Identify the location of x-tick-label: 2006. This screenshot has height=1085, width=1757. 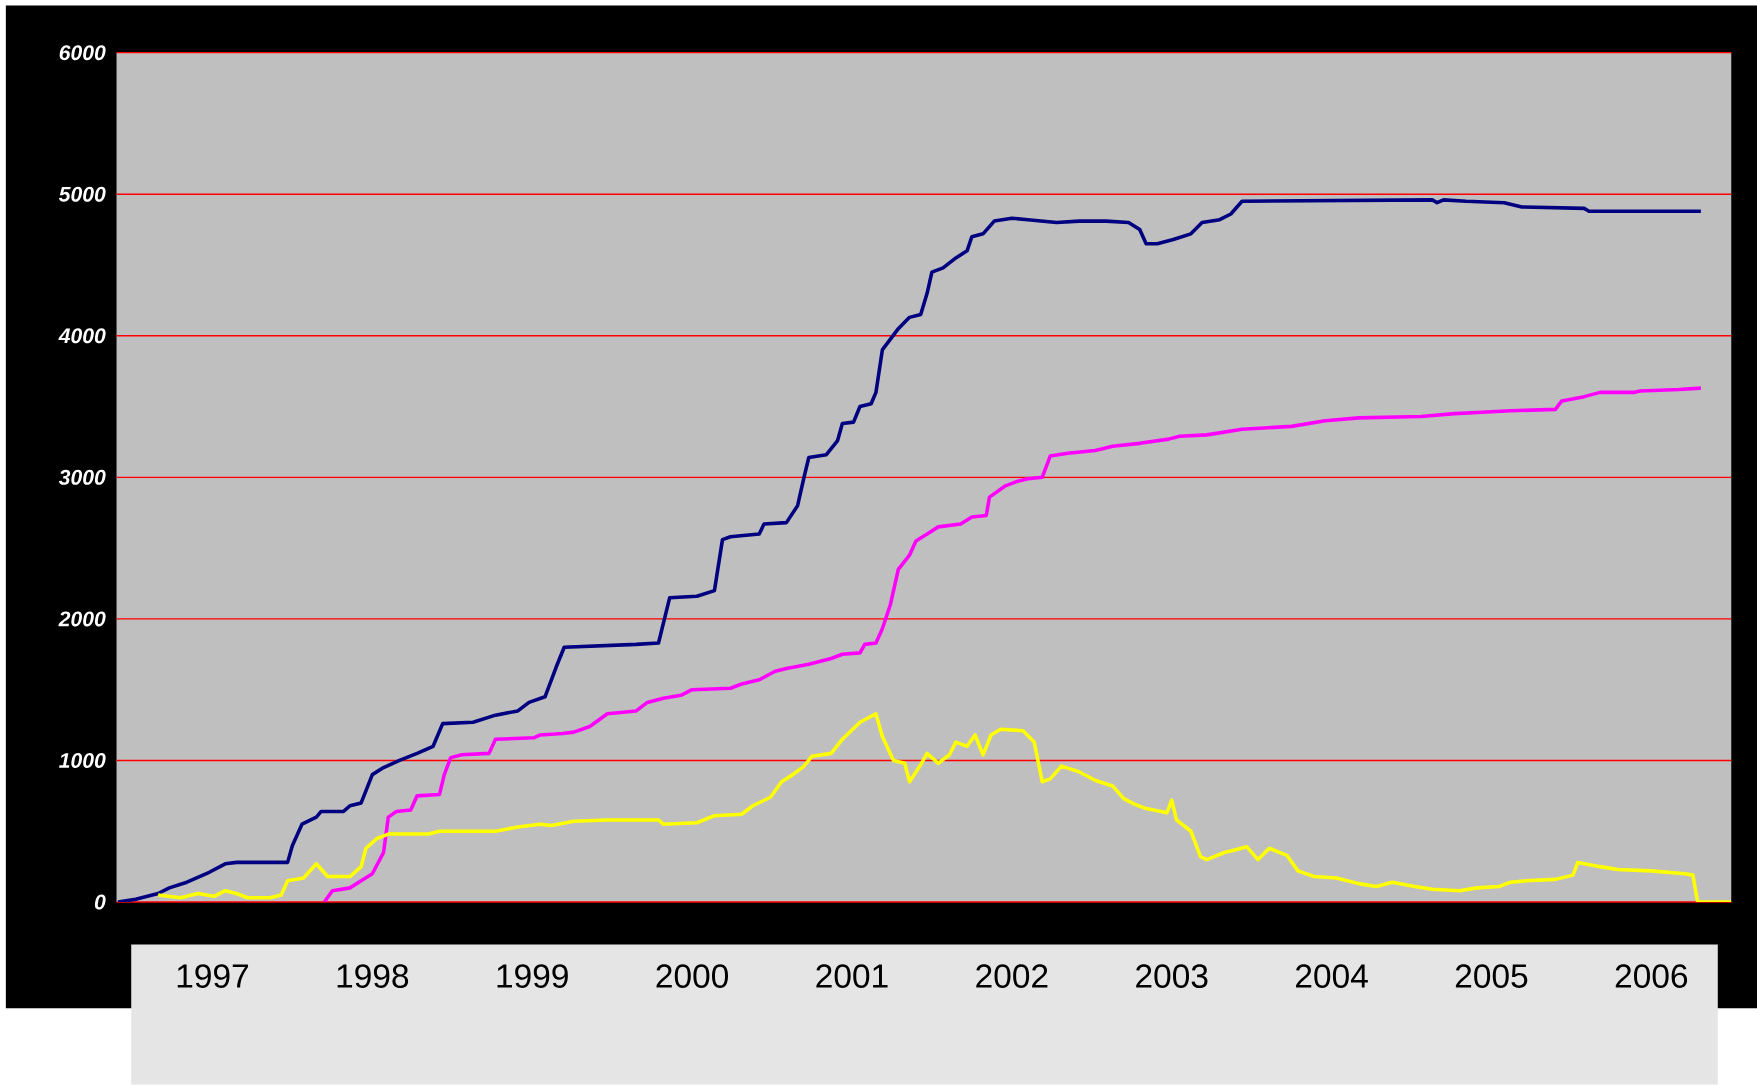
(1651, 976).